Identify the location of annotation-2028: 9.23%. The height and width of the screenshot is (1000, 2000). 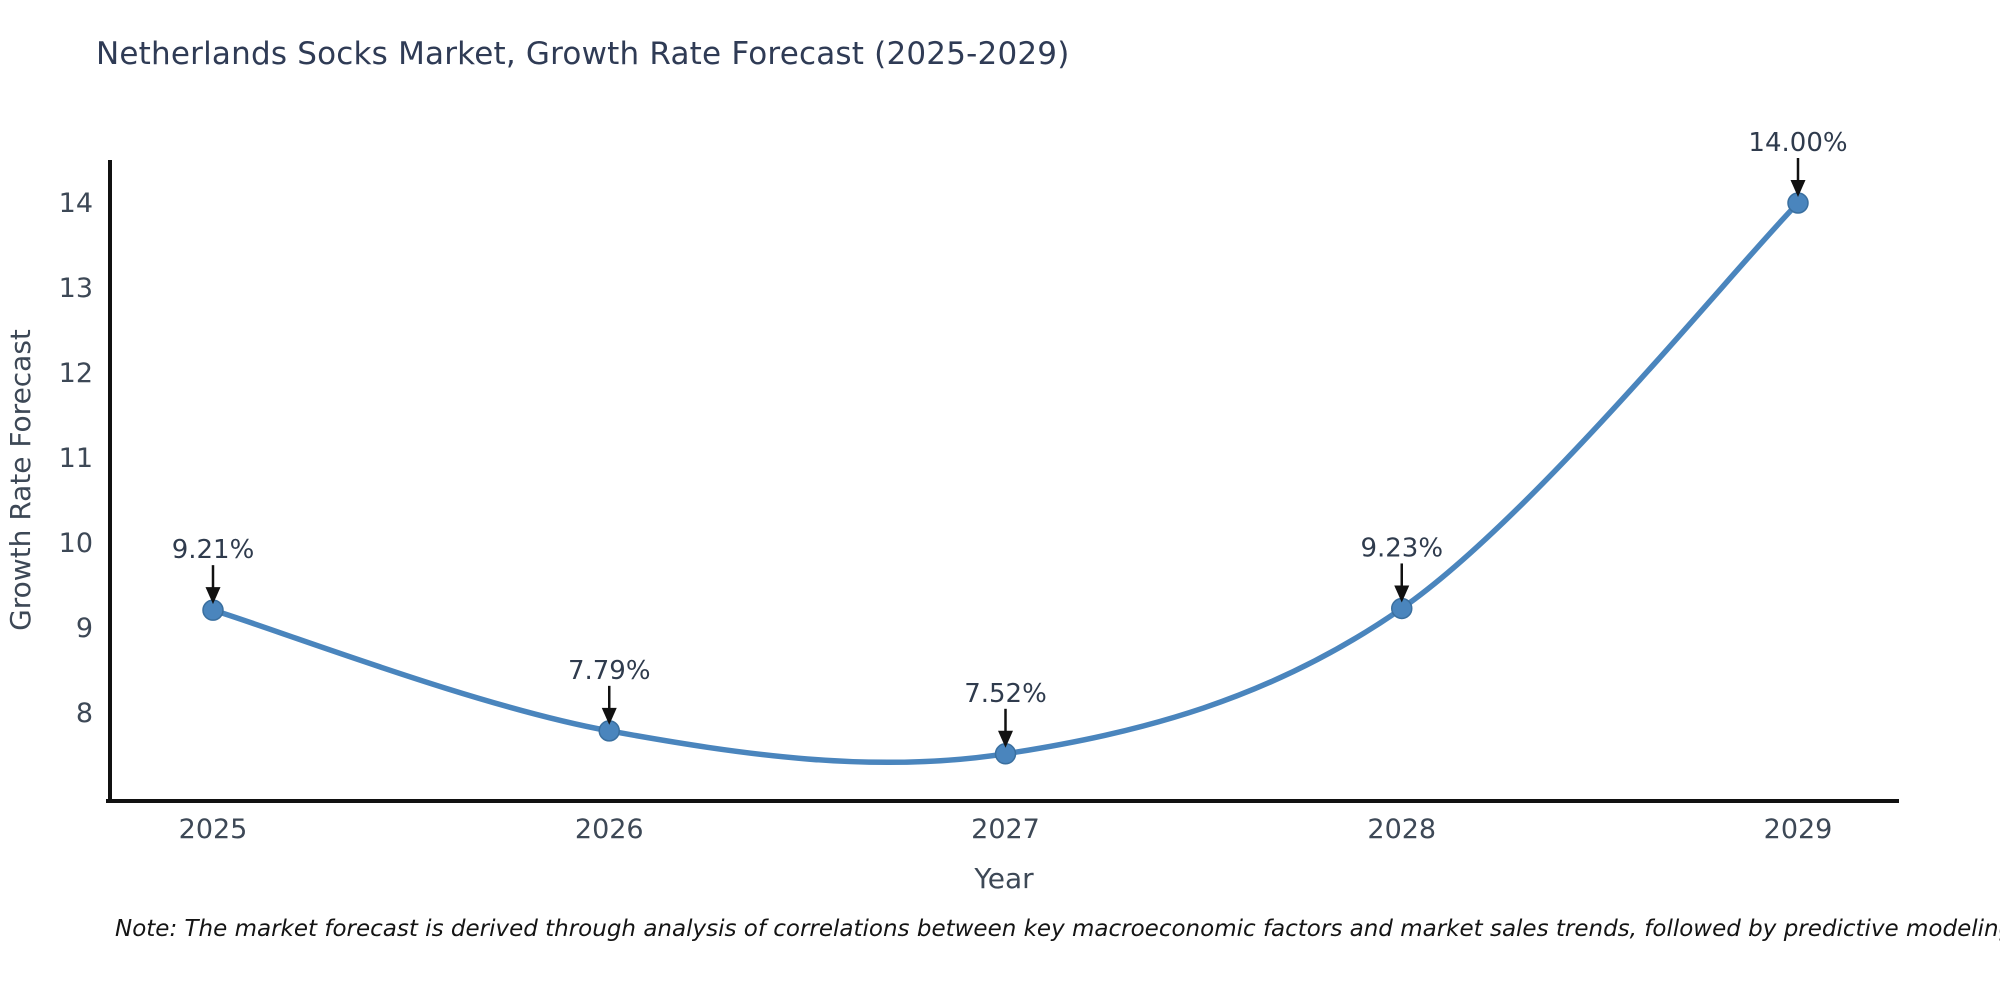
(1401, 568).